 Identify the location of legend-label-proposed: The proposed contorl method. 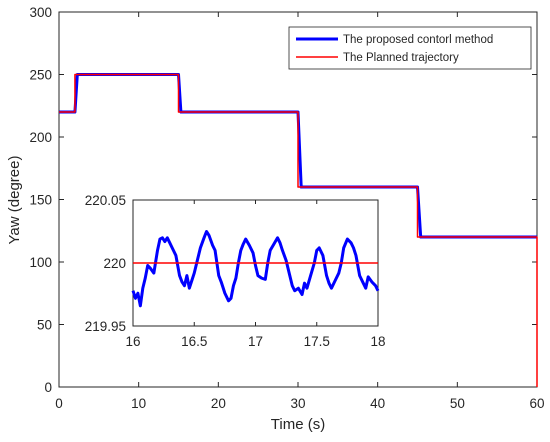
(418, 40).